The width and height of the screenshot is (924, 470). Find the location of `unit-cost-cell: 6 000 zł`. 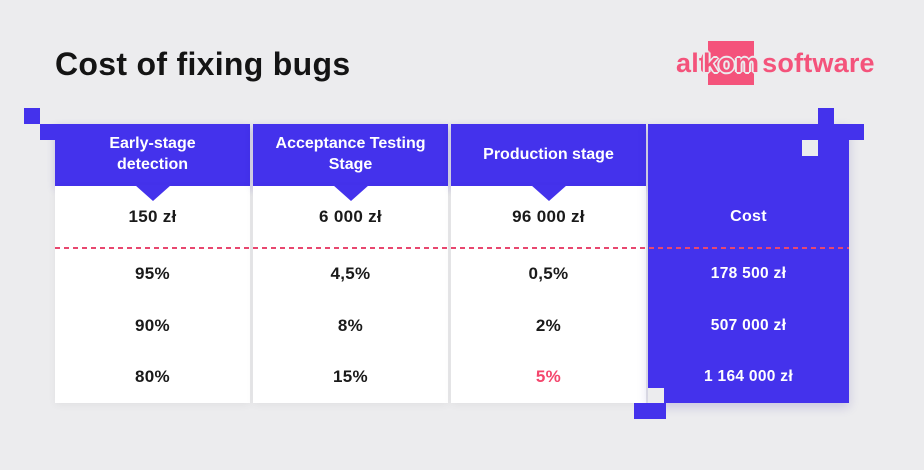

unit-cost-cell: 6 000 zł is located at coordinates (350, 216).